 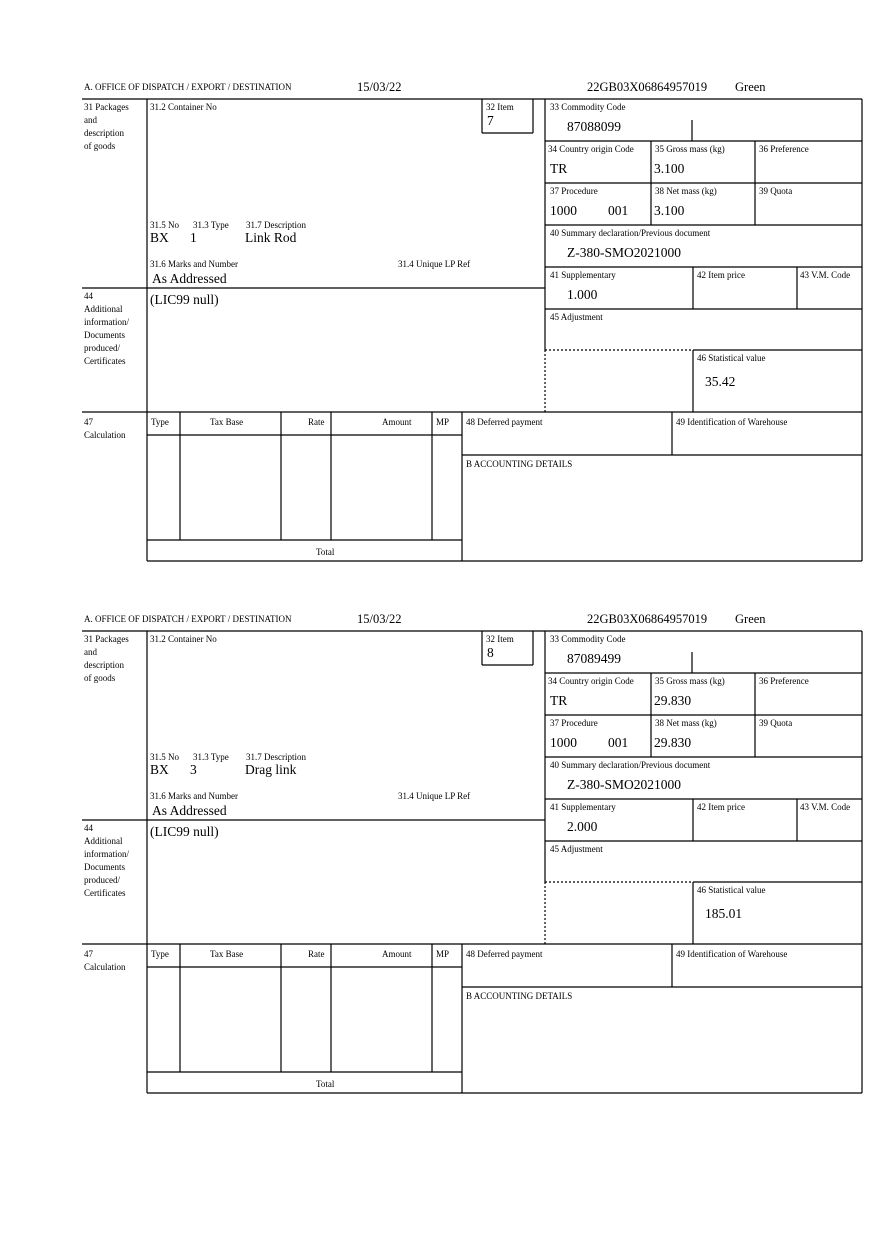 I want to click on count-value: 3, so click(x=193, y=769).